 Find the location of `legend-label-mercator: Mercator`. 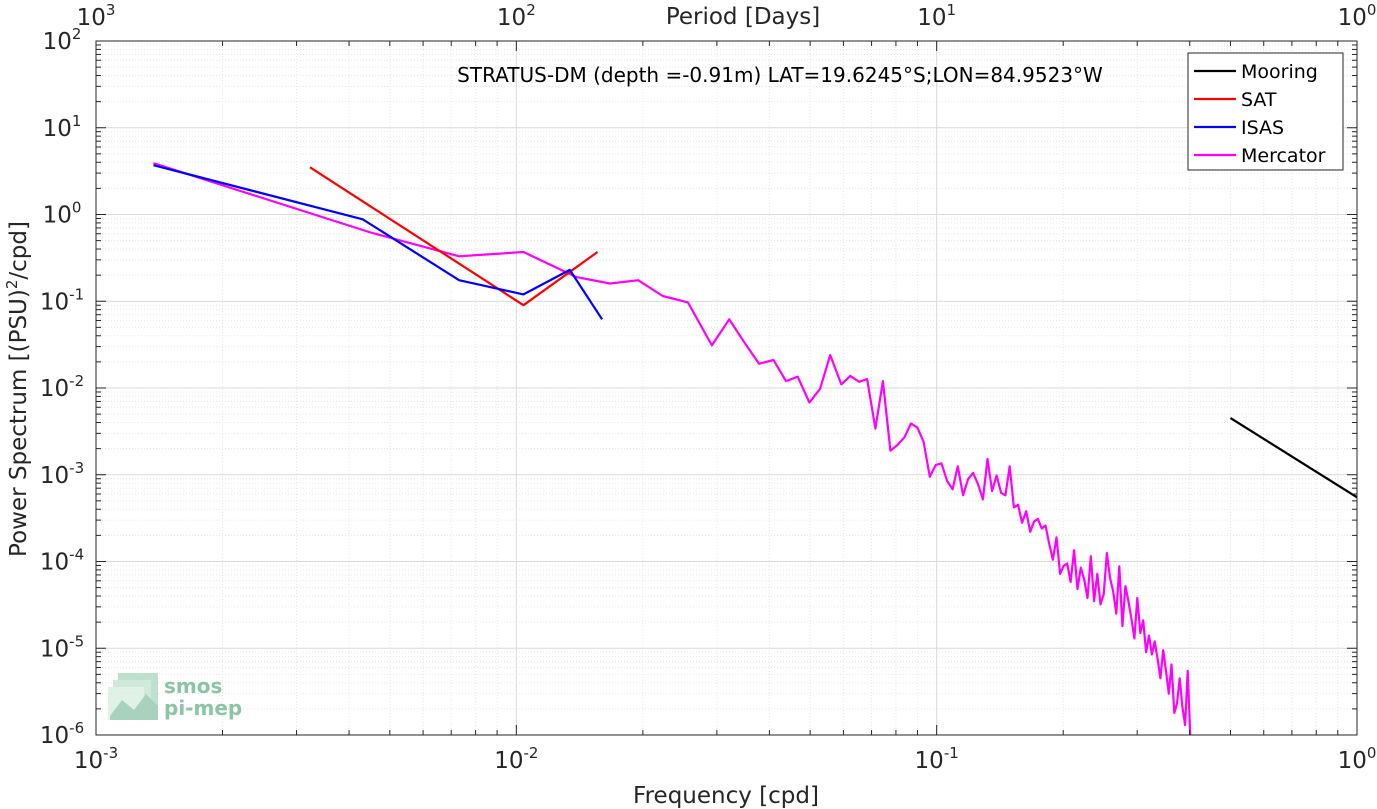

legend-label-mercator: Mercator is located at coordinates (1283, 156).